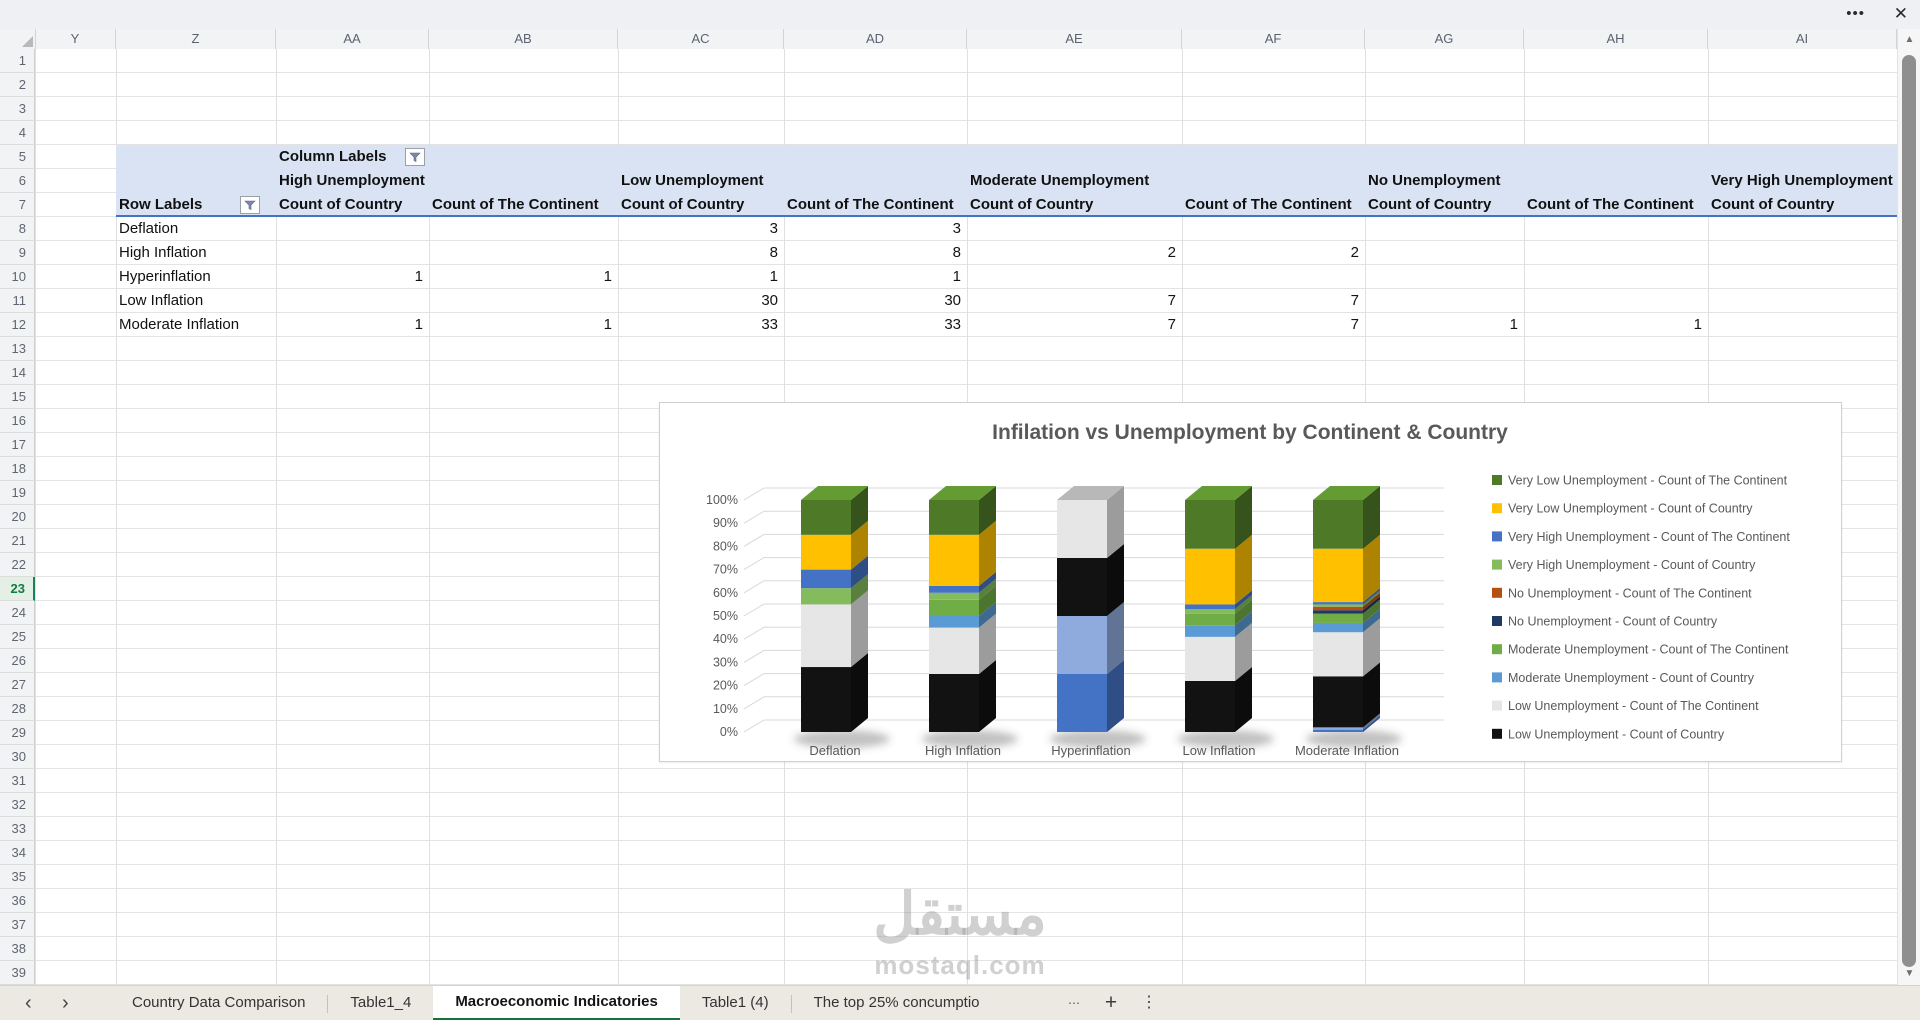 The height and width of the screenshot is (1020, 1920). What do you see at coordinates (196, 39) in the screenshot?
I see `column-header-Z: Z` at bounding box center [196, 39].